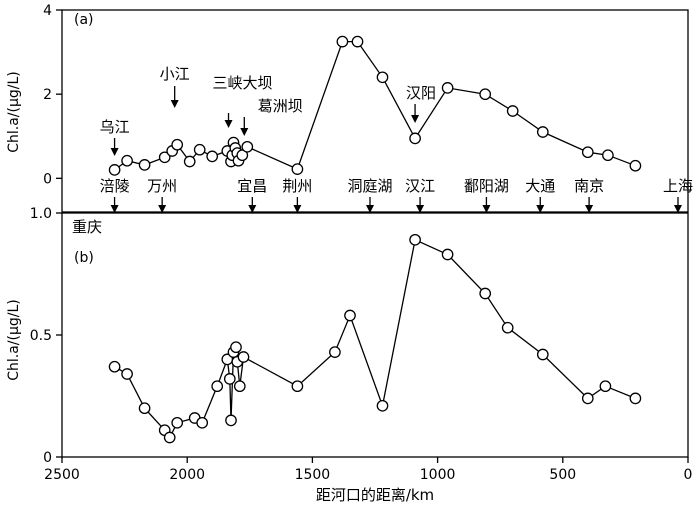 The width and height of the screenshot is (700, 506). I want to click on panel-a-ylabel: Chl.a/(μg/L), so click(14, 112).